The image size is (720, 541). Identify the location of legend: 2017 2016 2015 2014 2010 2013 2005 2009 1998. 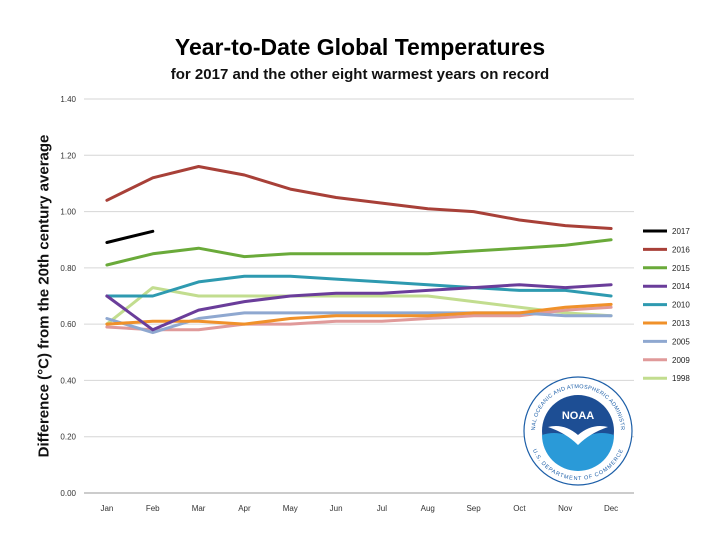
(666, 305).